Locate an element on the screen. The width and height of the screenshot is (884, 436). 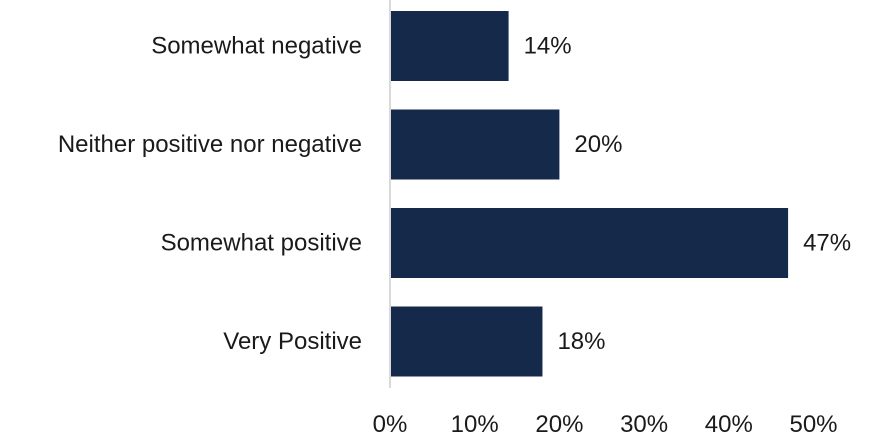
category-label-0: Somewhat negative is located at coordinates (256, 46).